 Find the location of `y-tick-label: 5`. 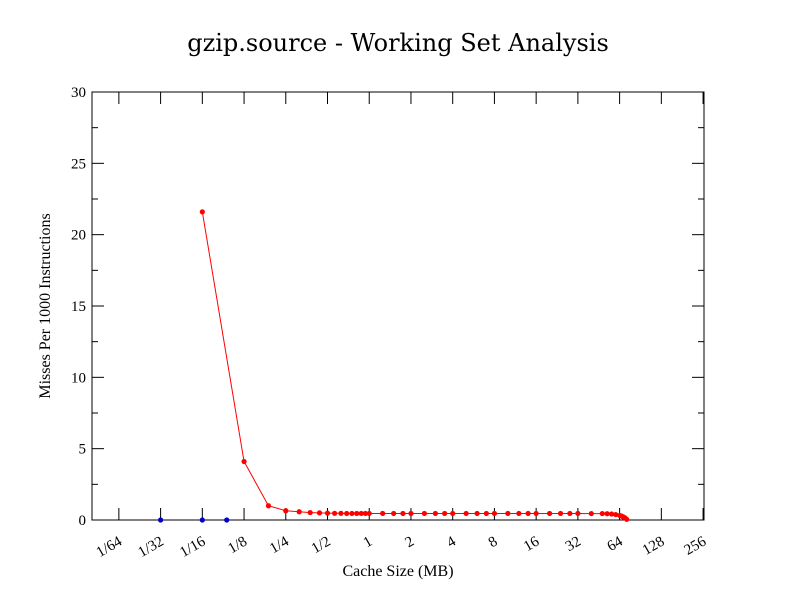

y-tick-label: 5 is located at coordinates (83, 450).